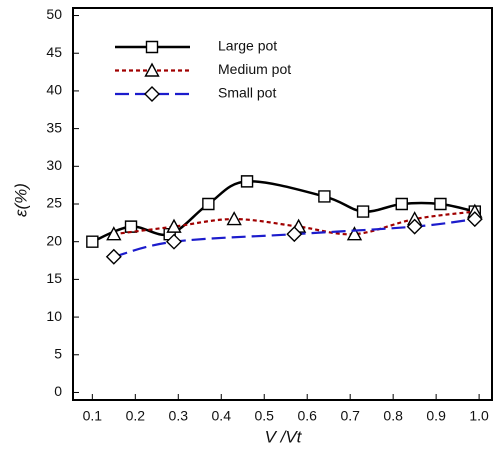  I want to click on y-tick-label: 30, so click(54, 165).